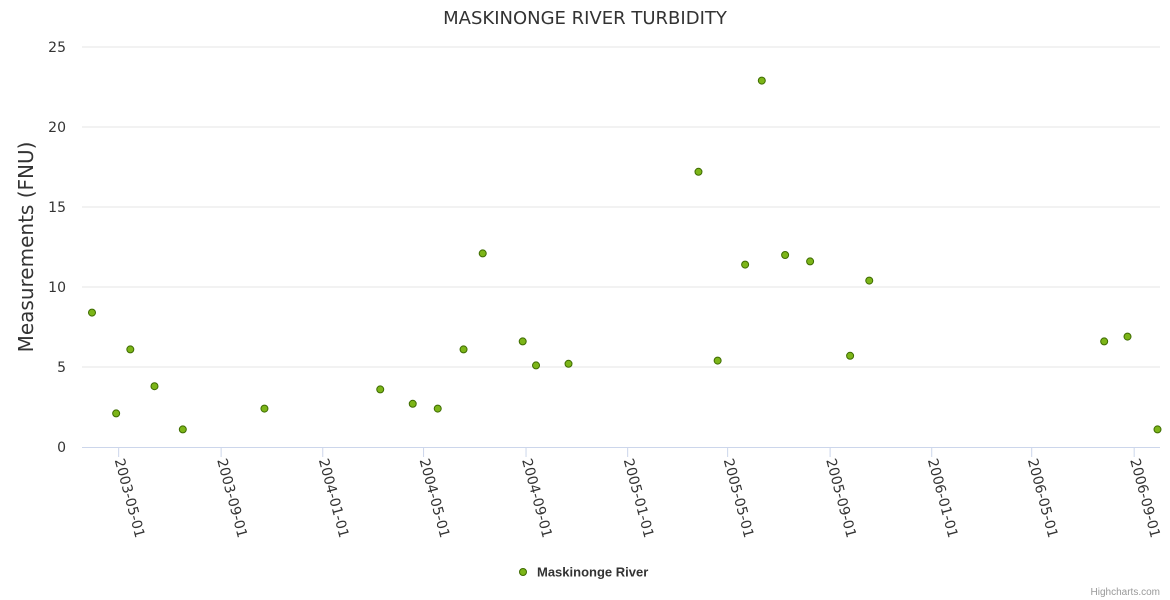  What do you see at coordinates (61, 448) in the screenshot?
I see `y-tick-label: 0` at bounding box center [61, 448].